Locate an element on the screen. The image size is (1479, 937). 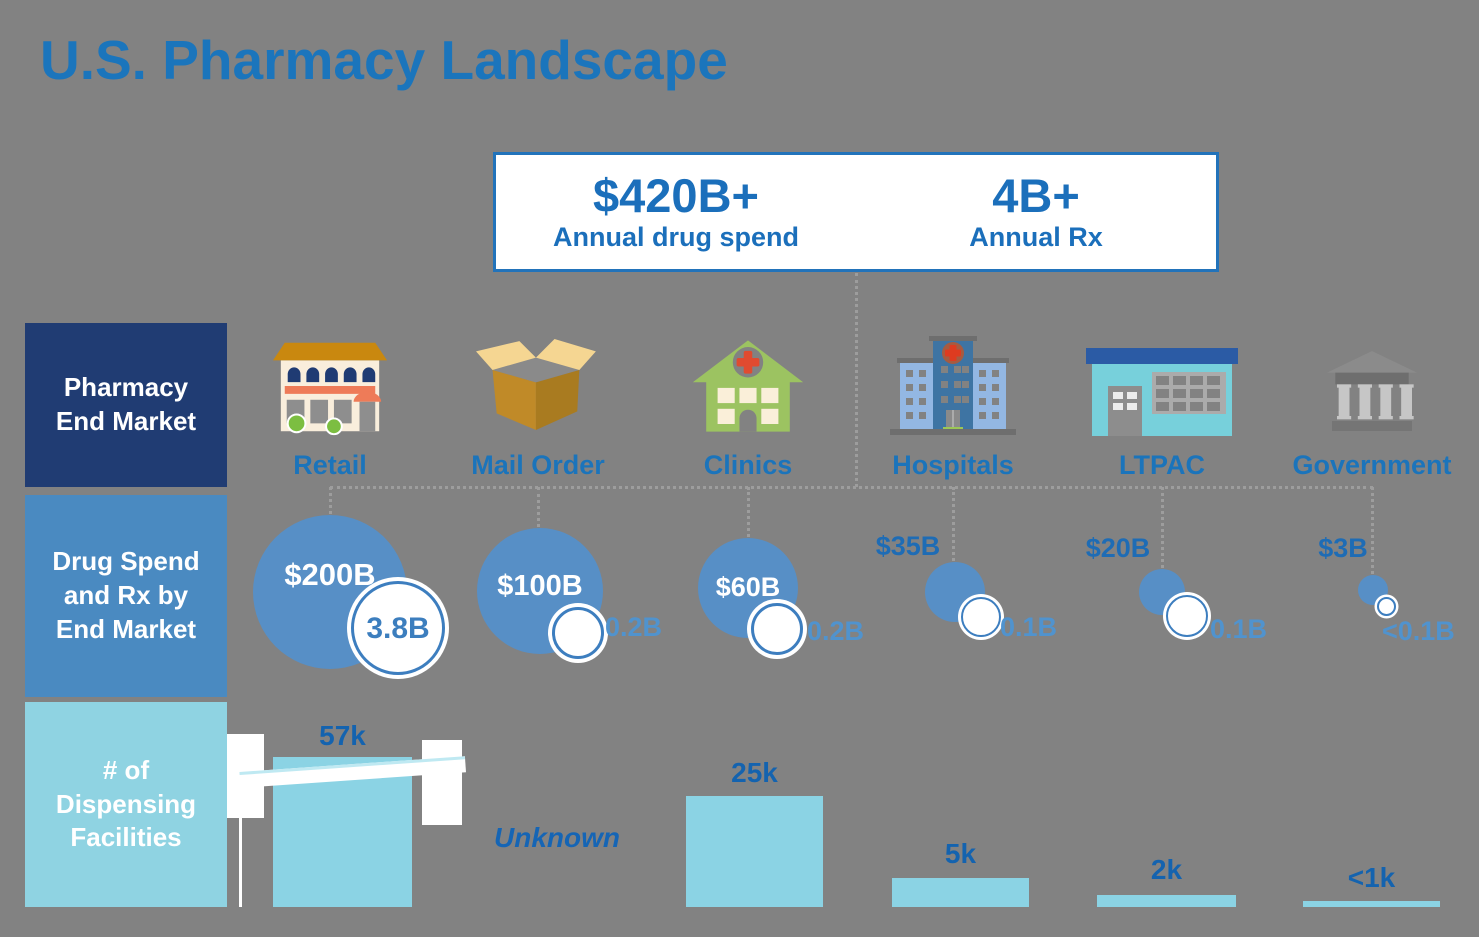
rx-bubble-ltpac is located at coordinates (1187, 616).